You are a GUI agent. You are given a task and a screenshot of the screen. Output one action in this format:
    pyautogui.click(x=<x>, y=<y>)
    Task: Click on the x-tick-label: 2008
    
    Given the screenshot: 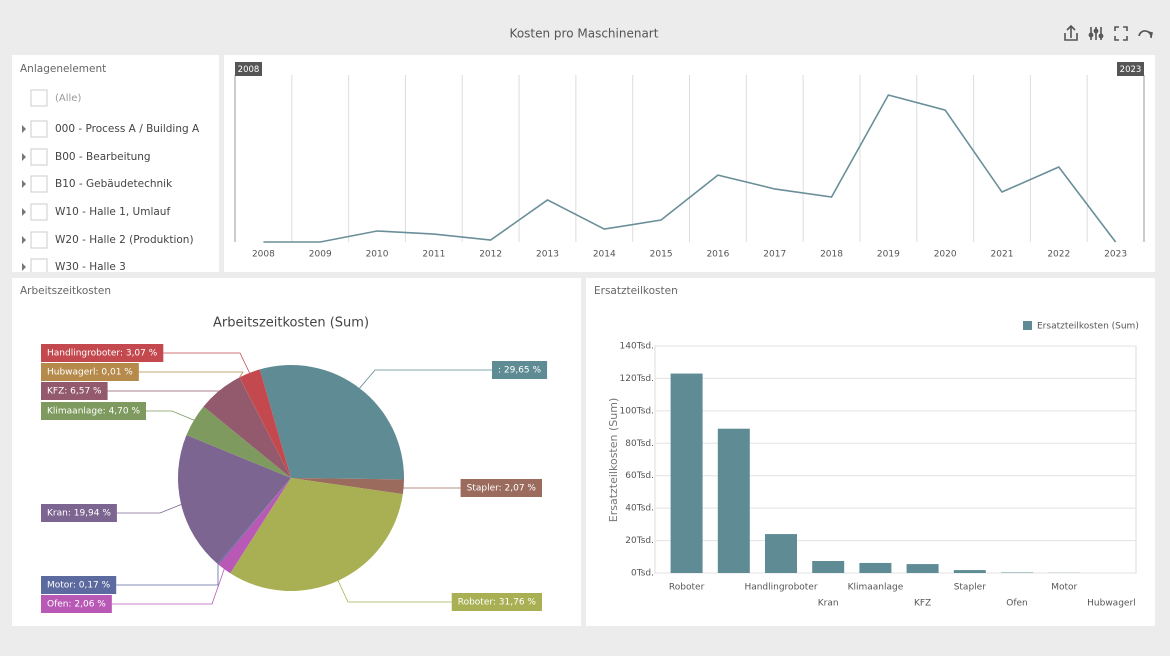 What is the action you would take?
    pyautogui.click(x=263, y=255)
    